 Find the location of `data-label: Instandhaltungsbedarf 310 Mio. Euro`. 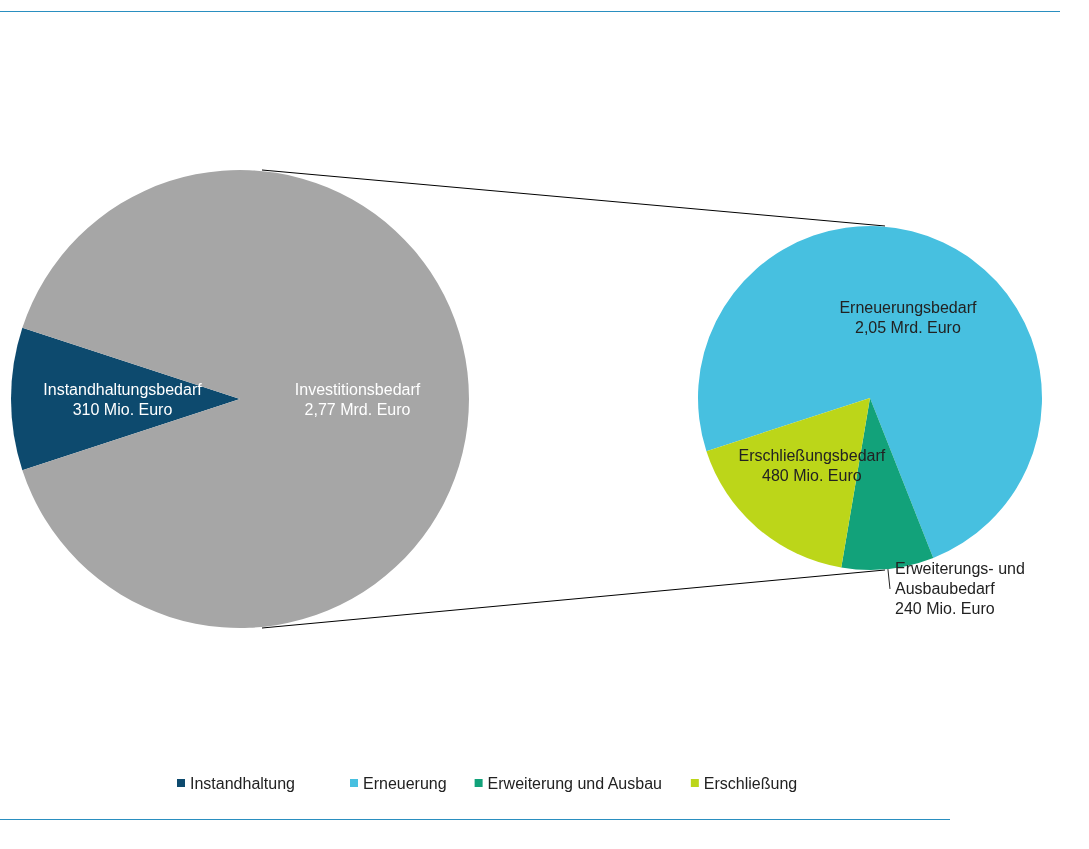

data-label: Instandhaltungsbedarf 310 Mio. Euro is located at coordinates (123, 399).